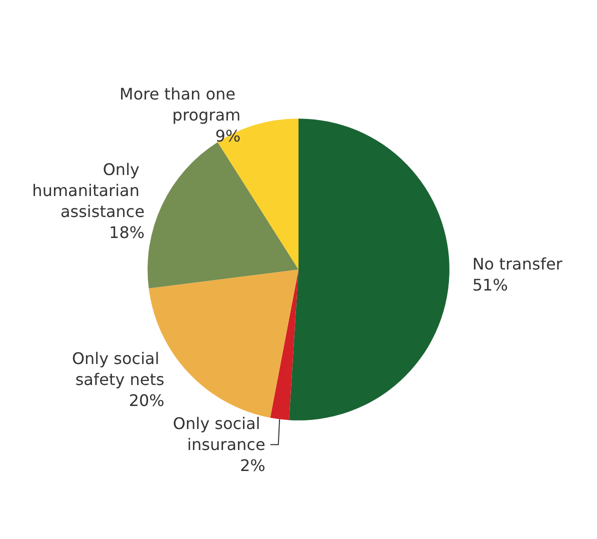 This screenshot has width=597, height=539. Describe the element at coordinates (180, 104) in the screenshot. I see `slice-label: More than one program` at that location.